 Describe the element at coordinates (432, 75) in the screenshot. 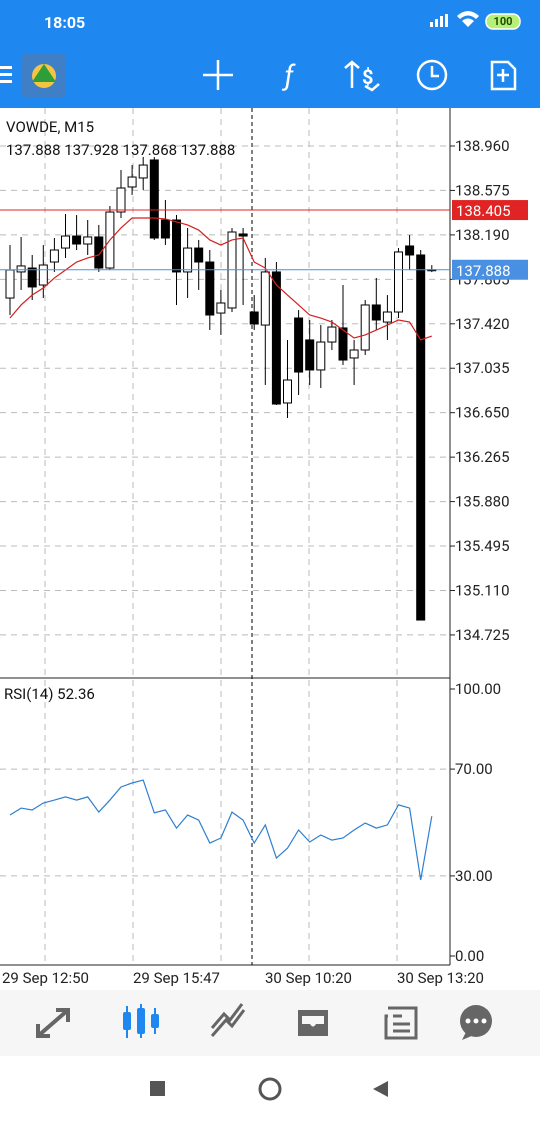

I see `timeframe-button` at that location.